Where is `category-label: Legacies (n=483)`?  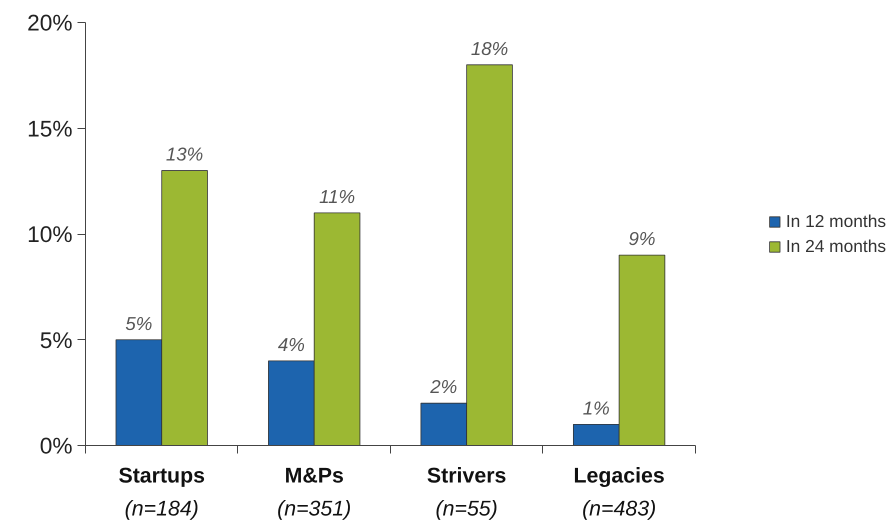 category-label: Legacies (n=483) is located at coordinates (619, 492).